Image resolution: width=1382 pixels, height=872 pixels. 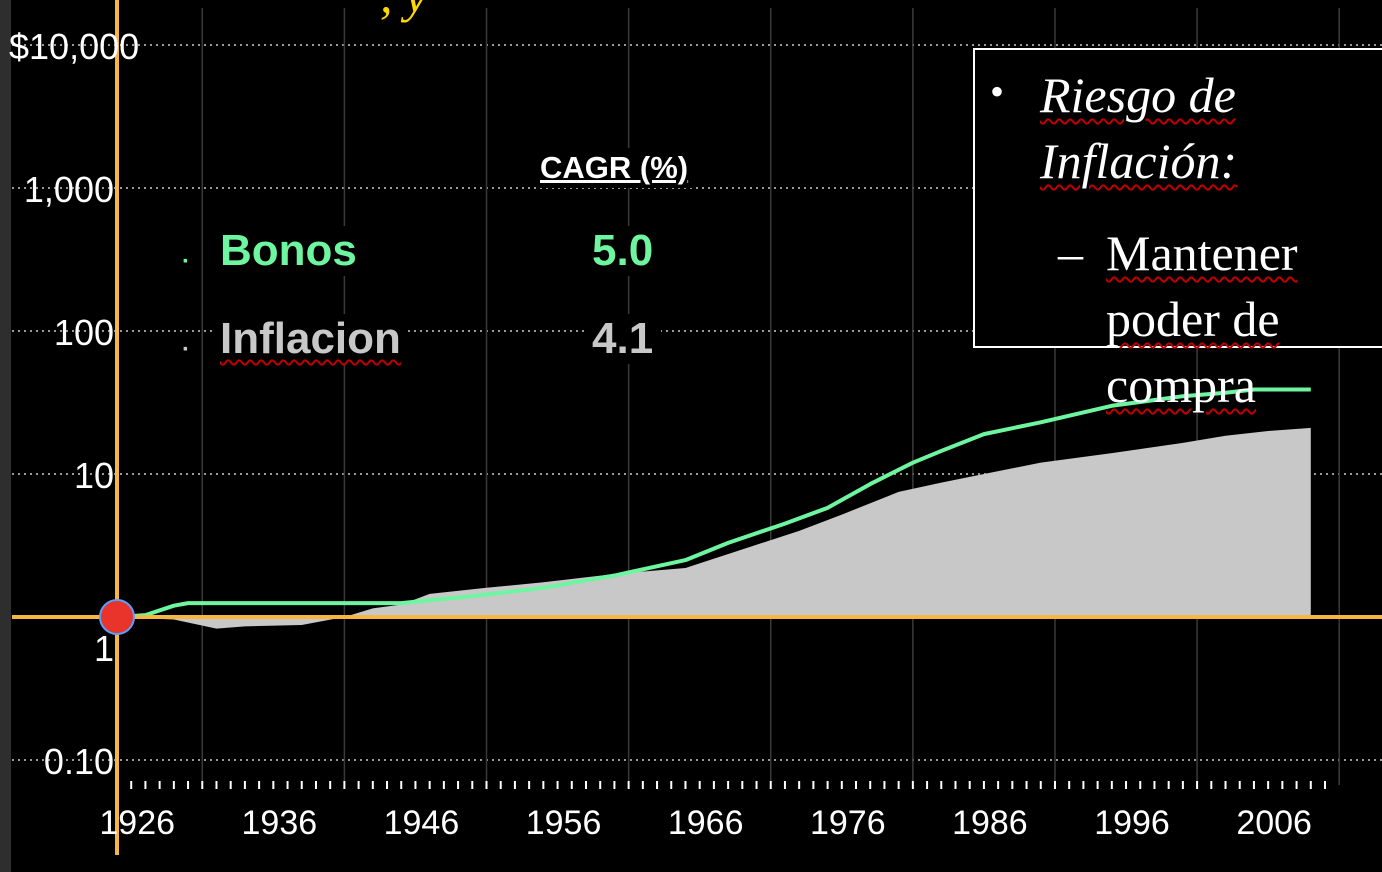 What do you see at coordinates (1274, 823) in the screenshot?
I see `x-tick-label: 2006` at bounding box center [1274, 823].